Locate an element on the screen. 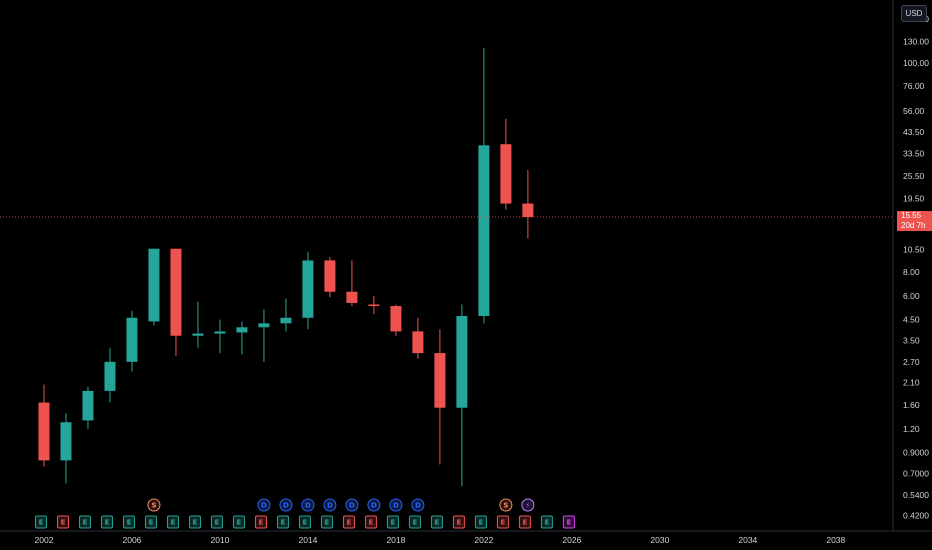 This screenshot has height=550, width=932. price-tick-label: 130.00 is located at coordinates (916, 41).